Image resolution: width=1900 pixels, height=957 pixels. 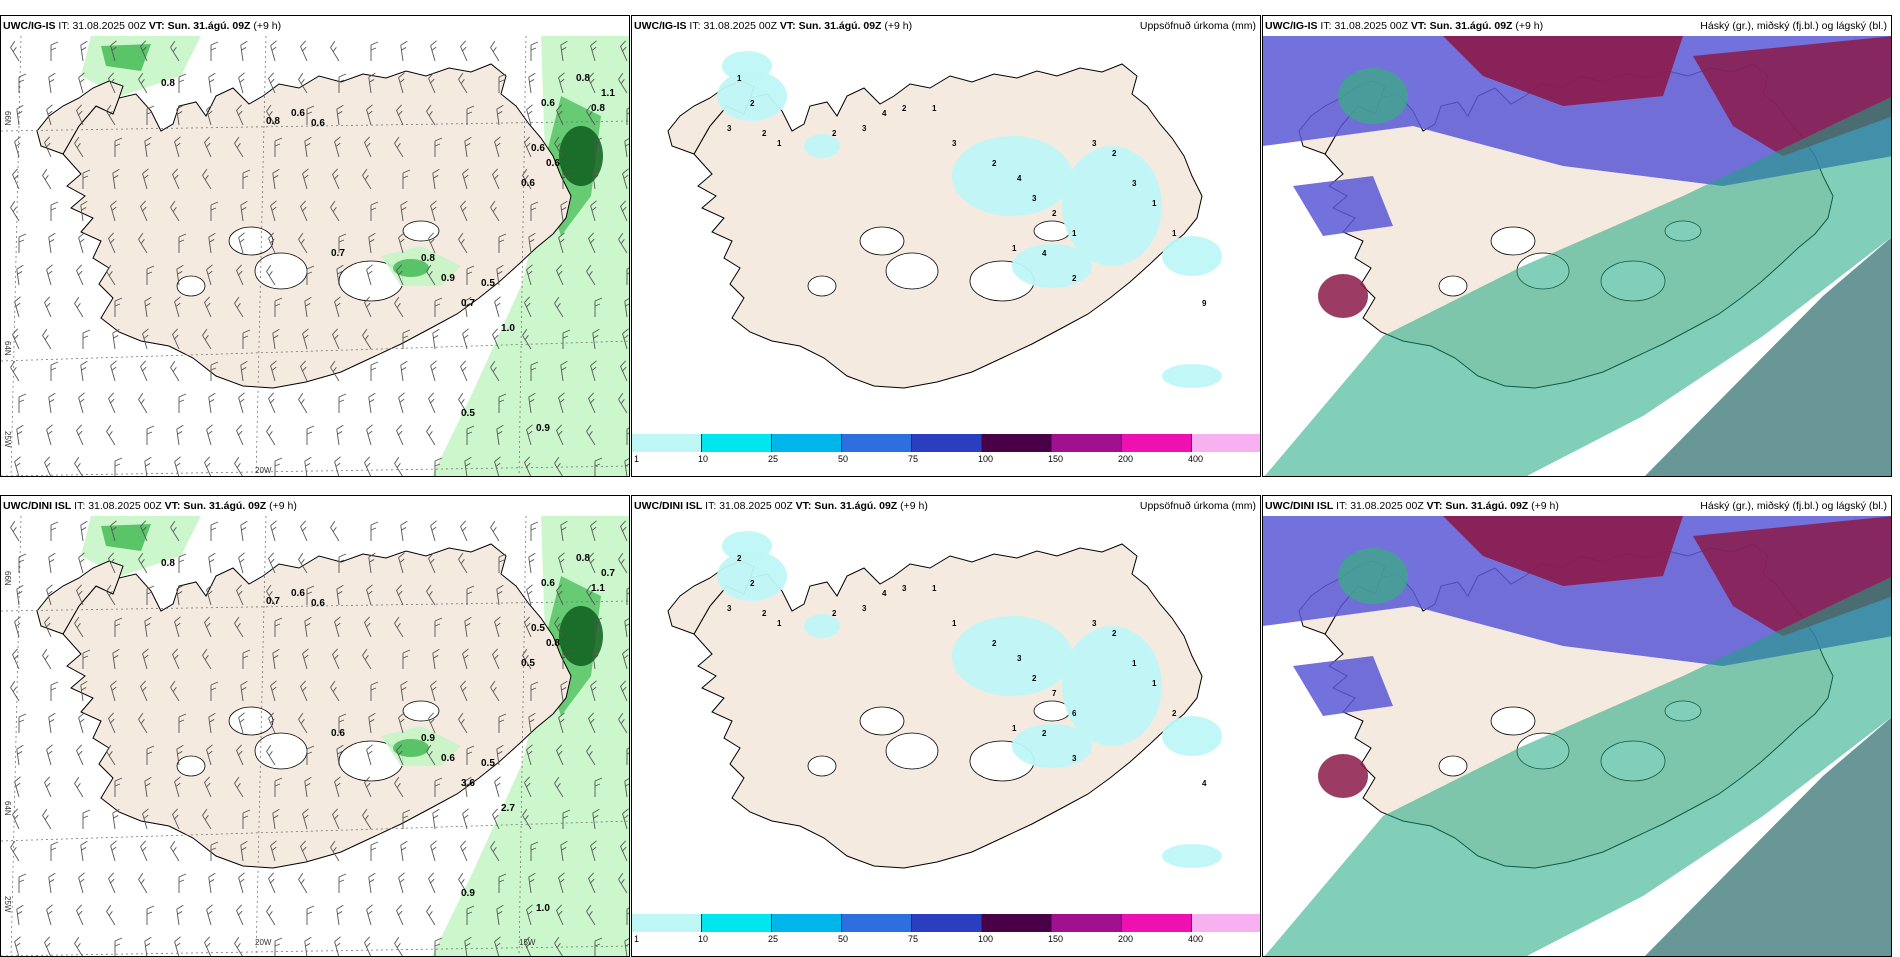 I want to click on colorbar-tick-label: 100, so click(x=986, y=939).